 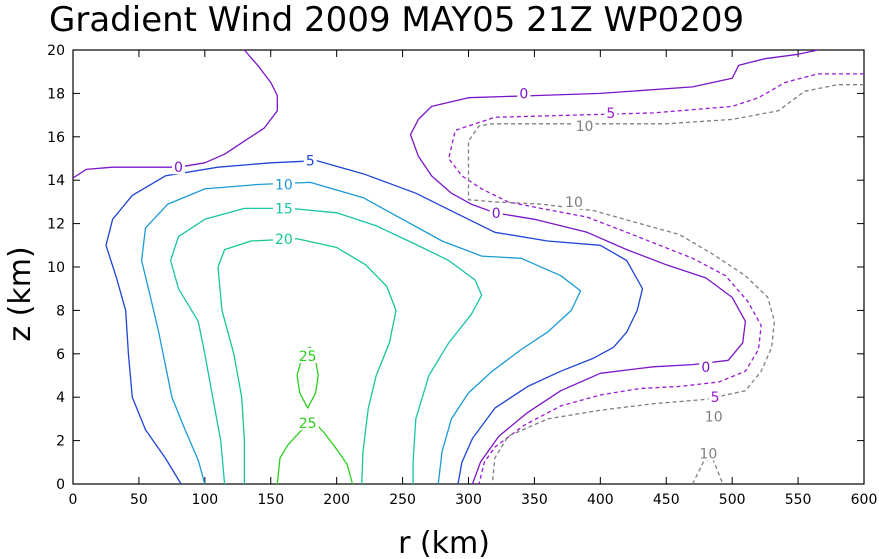 What do you see at coordinates (396, 20) in the screenshot?
I see `chart-title: Gradient Wind 2009 MAY05 21Z WP0209` at bounding box center [396, 20].